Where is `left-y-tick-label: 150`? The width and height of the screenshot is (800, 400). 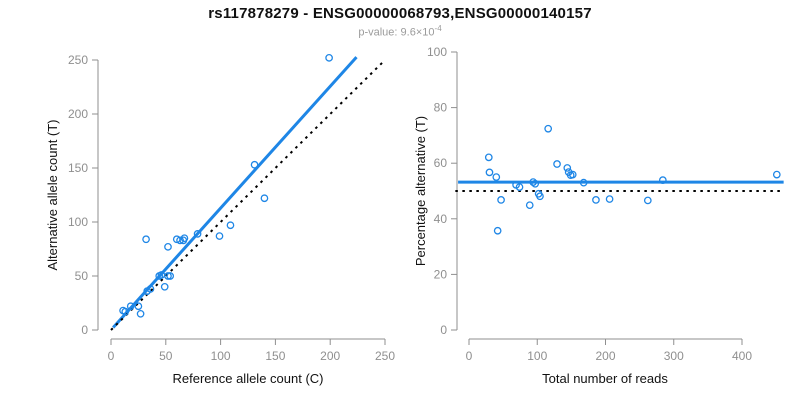
left-y-tick-label: 150 is located at coordinates (78, 168).